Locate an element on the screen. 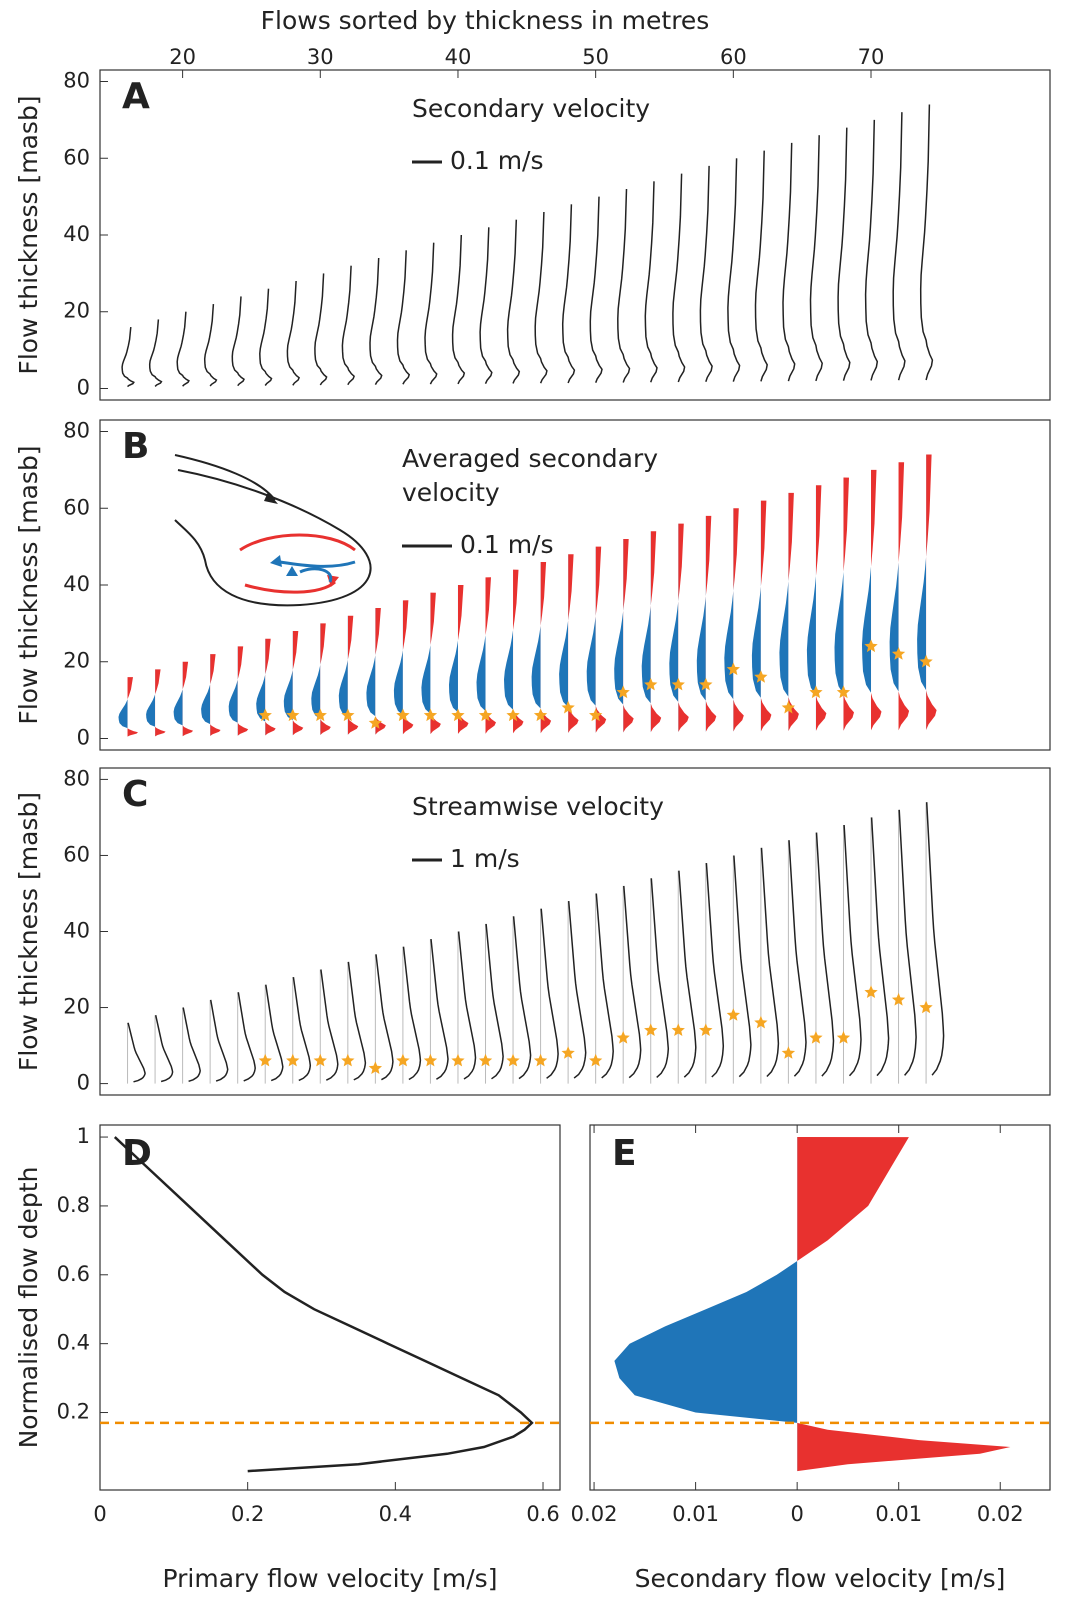 The image size is (1080, 1615). y-tick-label: 0.6 is located at coordinates (73, 1274).